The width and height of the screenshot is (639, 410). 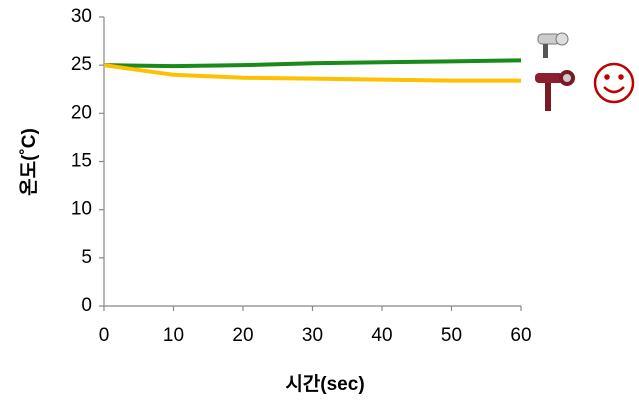 What do you see at coordinates (86, 305) in the screenshot?
I see `y-tick-label: 0` at bounding box center [86, 305].